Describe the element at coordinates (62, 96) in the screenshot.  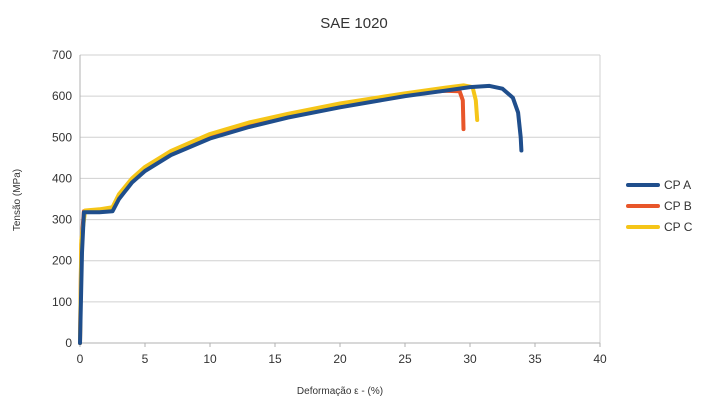
I see `y-tick-label: 600` at that location.